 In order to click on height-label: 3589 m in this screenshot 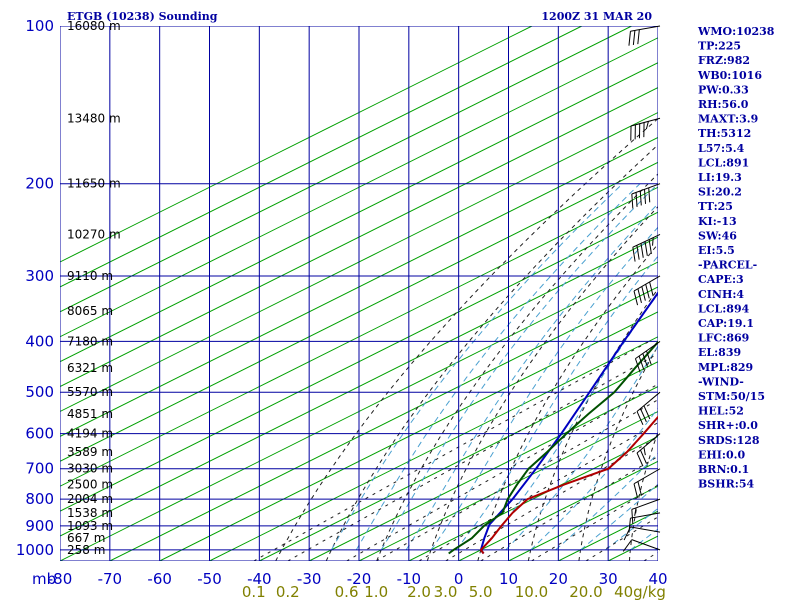, I will do `click(90, 452)`.